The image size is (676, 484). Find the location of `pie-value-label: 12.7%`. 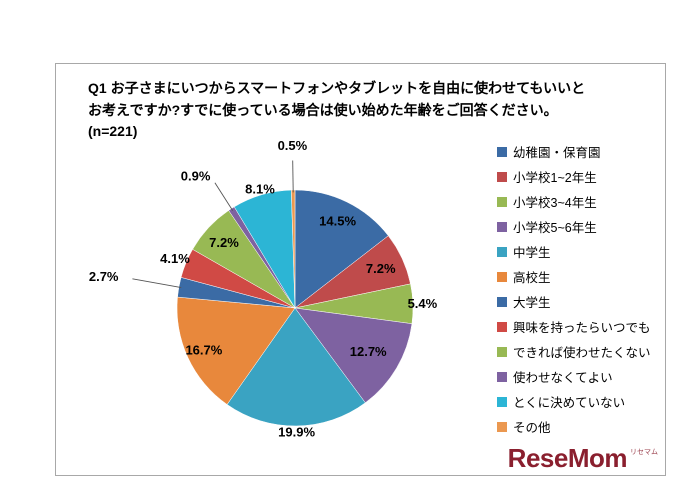

pie-value-label: 12.7% is located at coordinates (368, 351).